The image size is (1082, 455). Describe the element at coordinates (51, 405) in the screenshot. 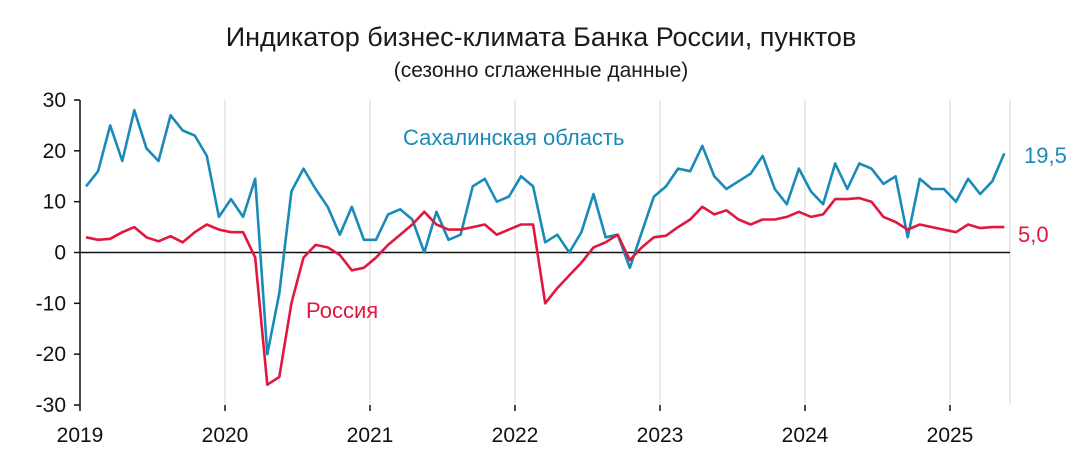

I see `y-tick-label: -30` at that location.